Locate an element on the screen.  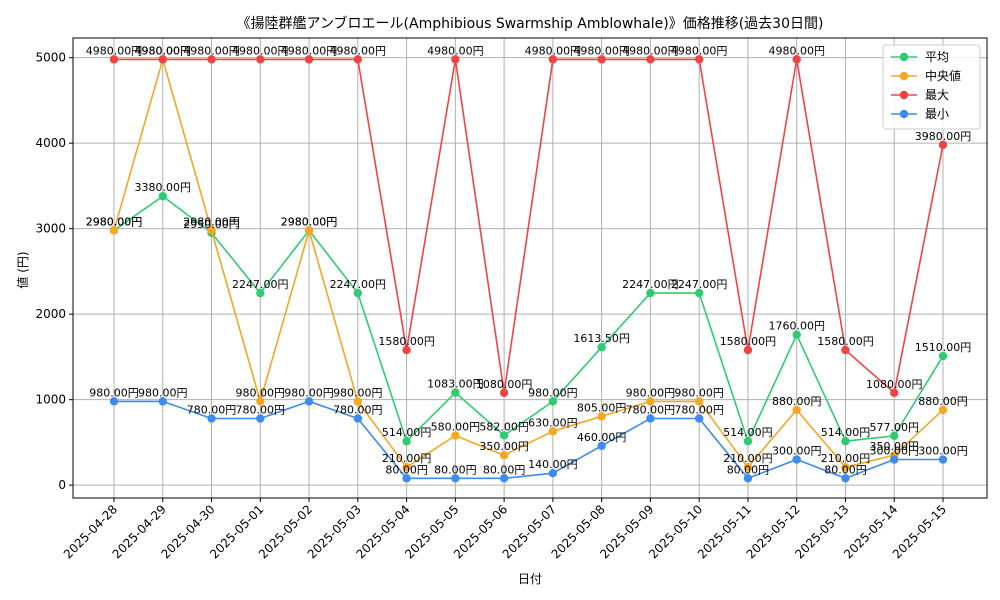
data-label-median: 805.00円 is located at coordinates (602, 407).